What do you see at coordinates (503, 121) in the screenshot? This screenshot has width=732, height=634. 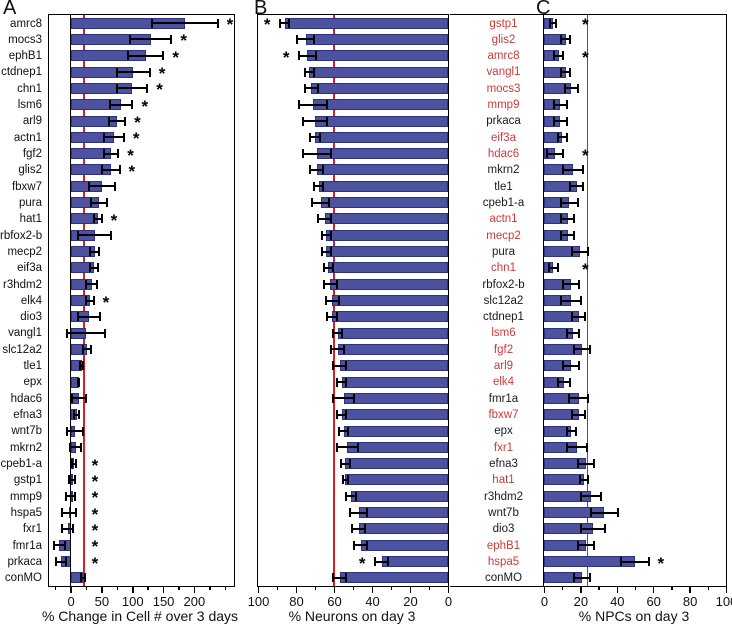 I see `gene-label-prkaca: prkaca` at bounding box center [503, 121].